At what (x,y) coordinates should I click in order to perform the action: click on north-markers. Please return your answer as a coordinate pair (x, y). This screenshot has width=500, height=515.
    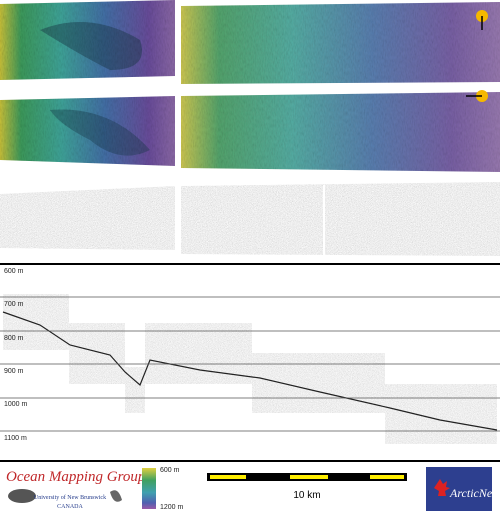
    Looking at the image, I should click on (477, 56).